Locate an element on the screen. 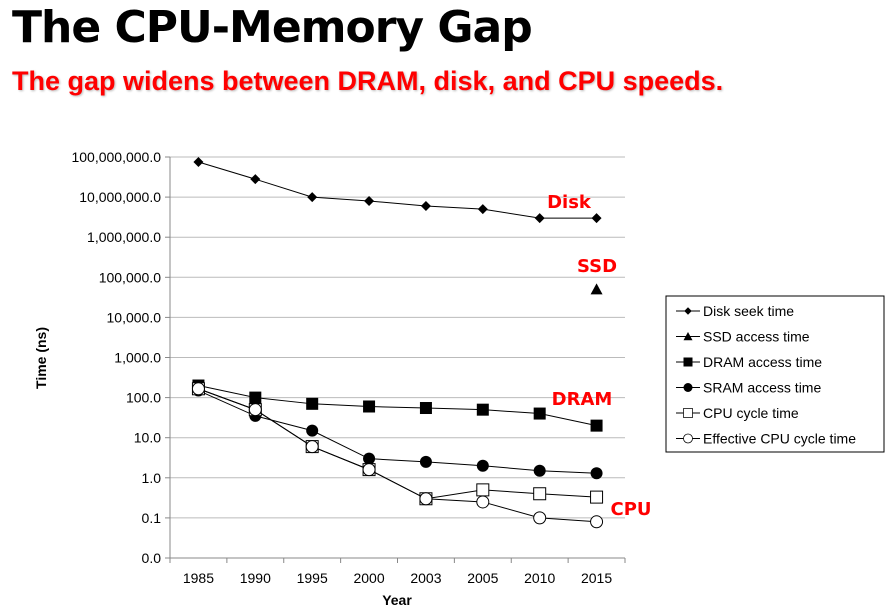  annotation-cpu: CPU is located at coordinates (630, 509).